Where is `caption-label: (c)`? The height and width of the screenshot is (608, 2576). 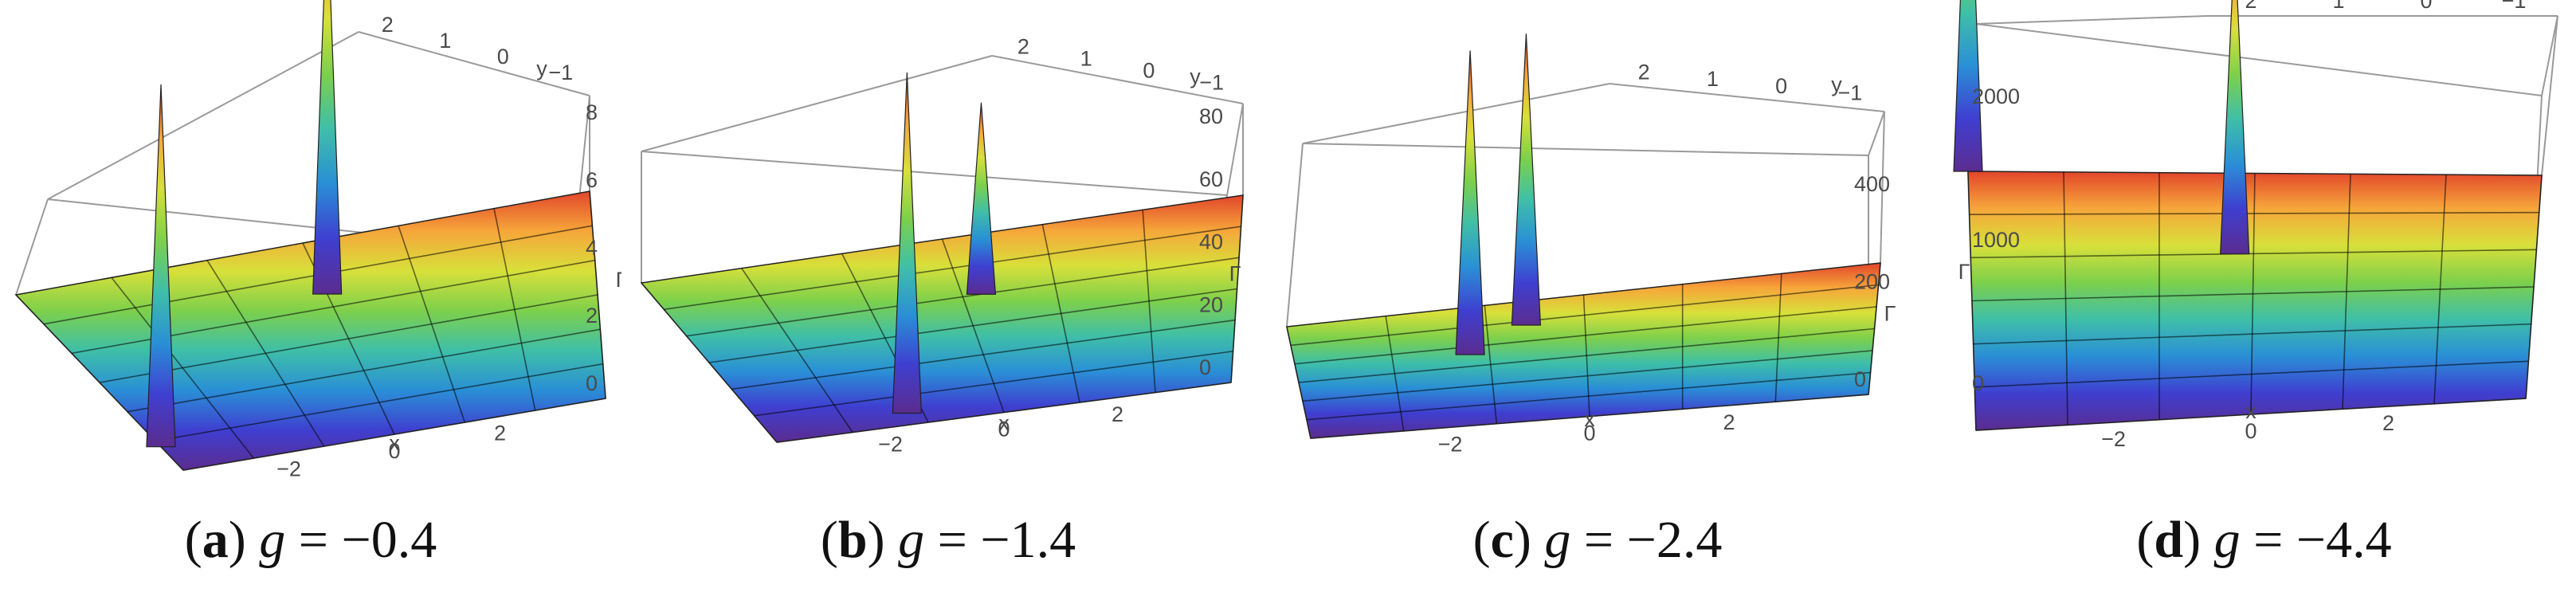
caption-label: (c) is located at coordinates (1508, 540).